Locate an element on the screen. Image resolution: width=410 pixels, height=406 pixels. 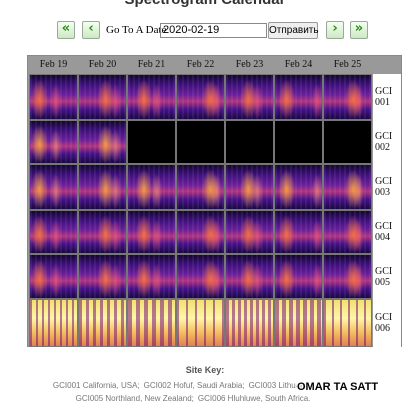
site-key-title: Site Key: is located at coordinates (205, 370).